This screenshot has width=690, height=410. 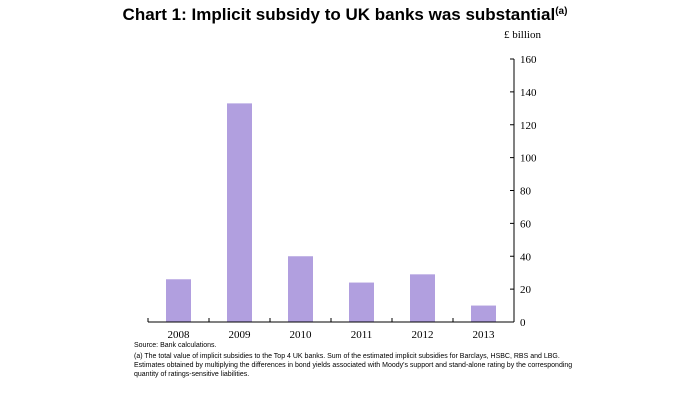 I want to click on y-tick-label-40: 40, so click(x=526, y=257).